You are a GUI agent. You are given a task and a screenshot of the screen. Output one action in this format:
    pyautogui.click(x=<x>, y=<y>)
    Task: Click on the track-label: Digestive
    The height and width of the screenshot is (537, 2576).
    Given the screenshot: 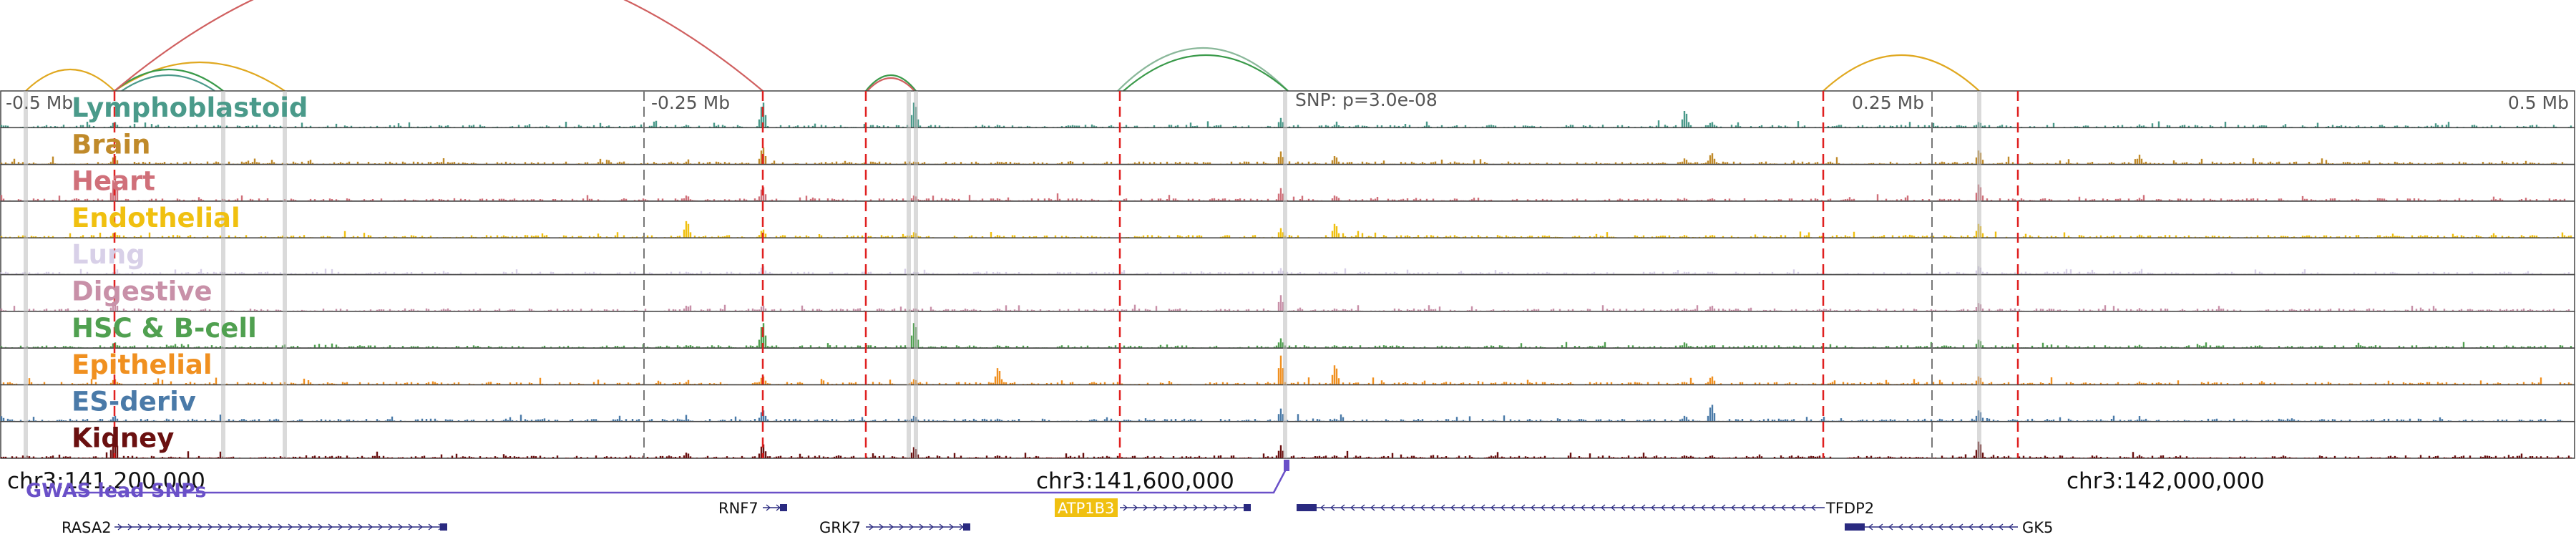 What is the action you would take?
    pyautogui.click(x=142, y=291)
    